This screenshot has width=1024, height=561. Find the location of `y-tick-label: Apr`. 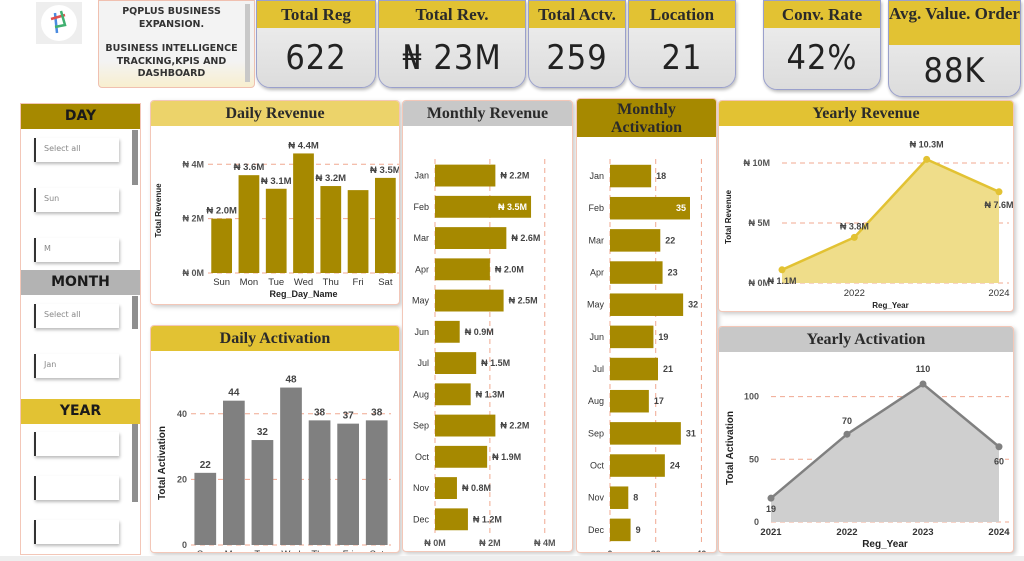

y-tick-label: Apr is located at coordinates (422, 269).